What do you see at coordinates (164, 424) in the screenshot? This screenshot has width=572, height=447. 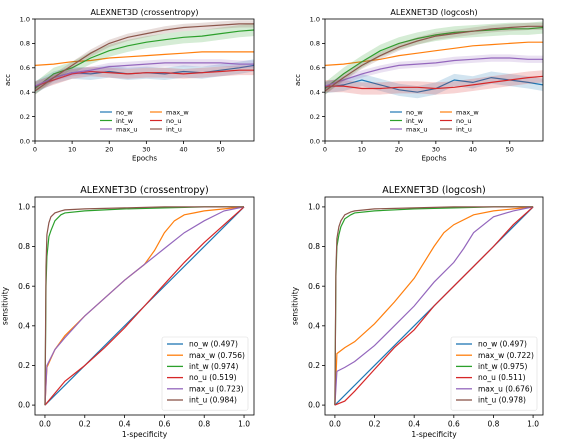 I see `x-tick-label: 0.6` at bounding box center [164, 424].